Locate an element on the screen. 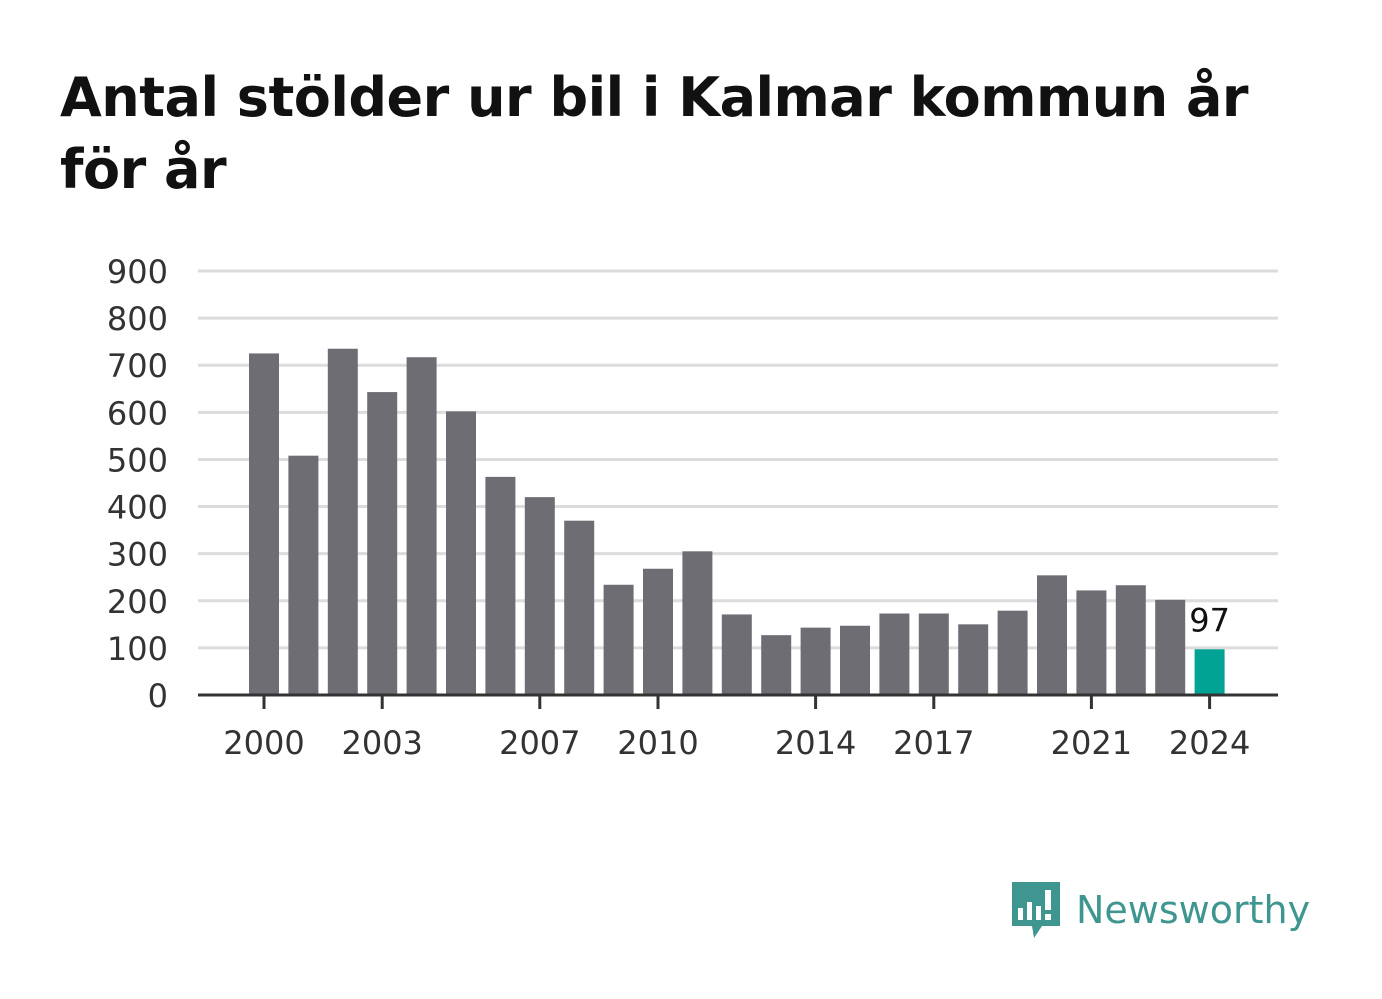 This screenshot has width=1382, height=999. bar-2002 is located at coordinates (342, 521).